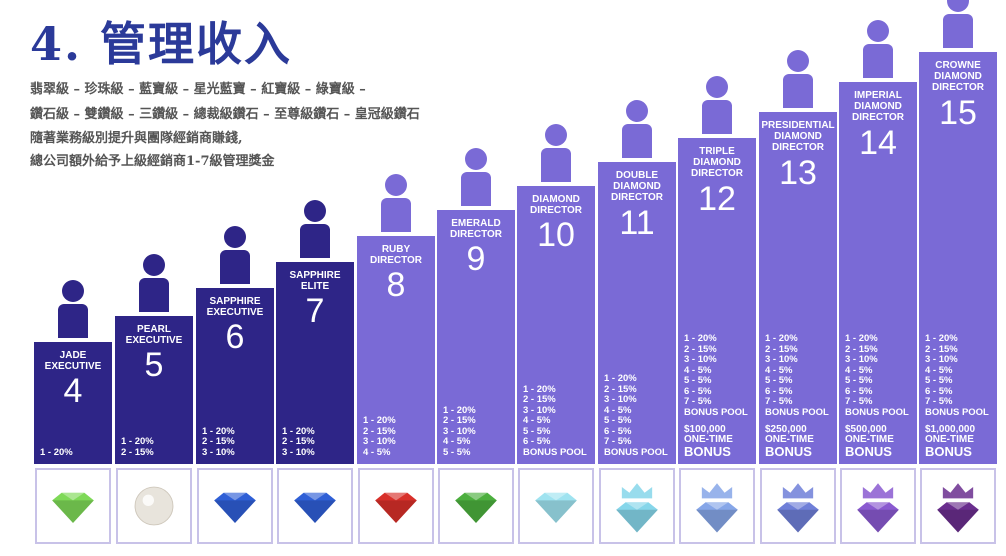 The image size is (1006, 556). I want to click on rank-title: PEARL EXECUTIVE, so click(154, 335).